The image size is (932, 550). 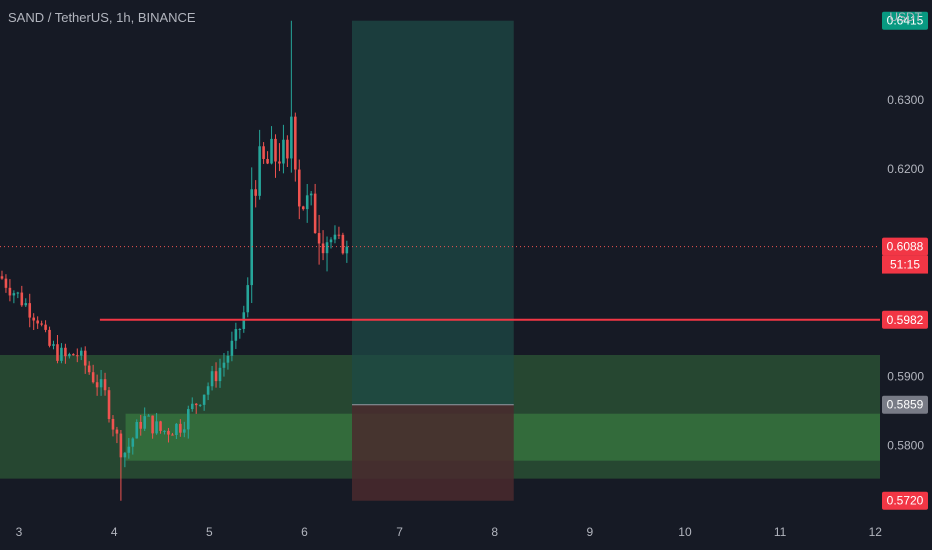 I want to click on y-tick-label: 0.5800, so click(x=905, y=445).